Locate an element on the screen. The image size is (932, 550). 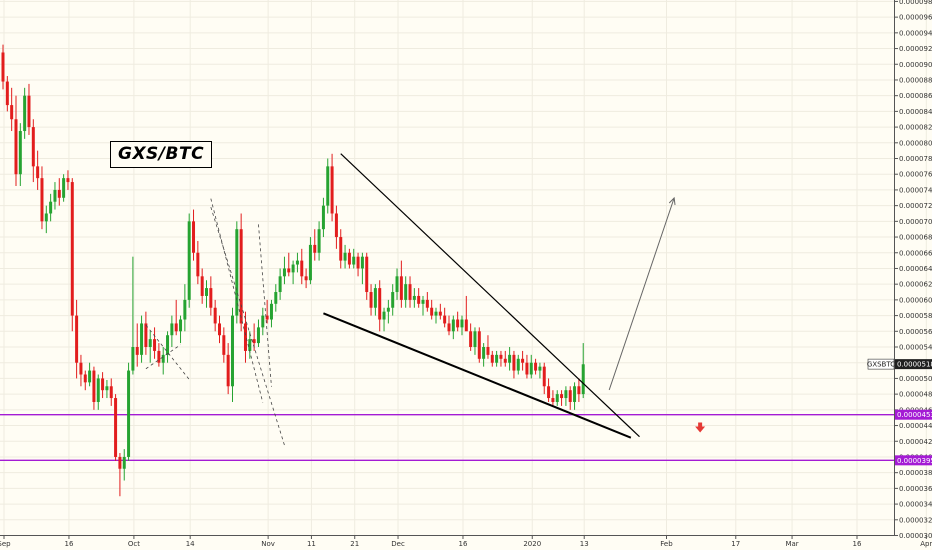
time-tick-label: Sep is located at coordinates (5, 544).